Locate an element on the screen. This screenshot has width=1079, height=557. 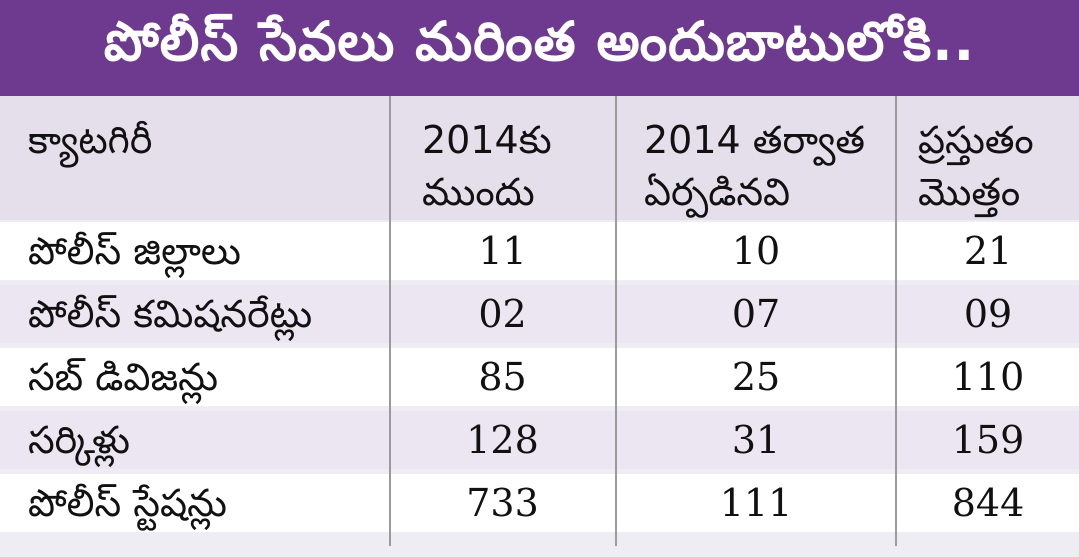
row-total: 09 is located at coordinates (988, 314).